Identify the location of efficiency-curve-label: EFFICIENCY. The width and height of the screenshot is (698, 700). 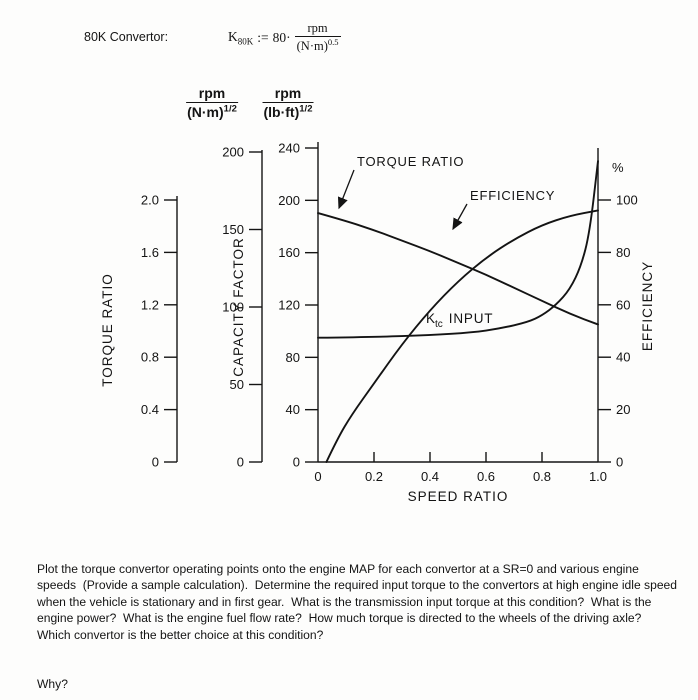
(512, 195).